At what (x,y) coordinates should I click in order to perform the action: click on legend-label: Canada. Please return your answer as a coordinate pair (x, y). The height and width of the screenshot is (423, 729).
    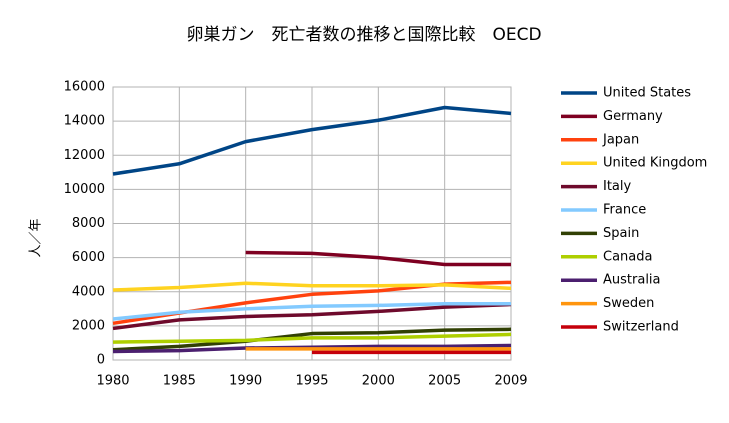
    Looking at the image, I should click on (627, 256).